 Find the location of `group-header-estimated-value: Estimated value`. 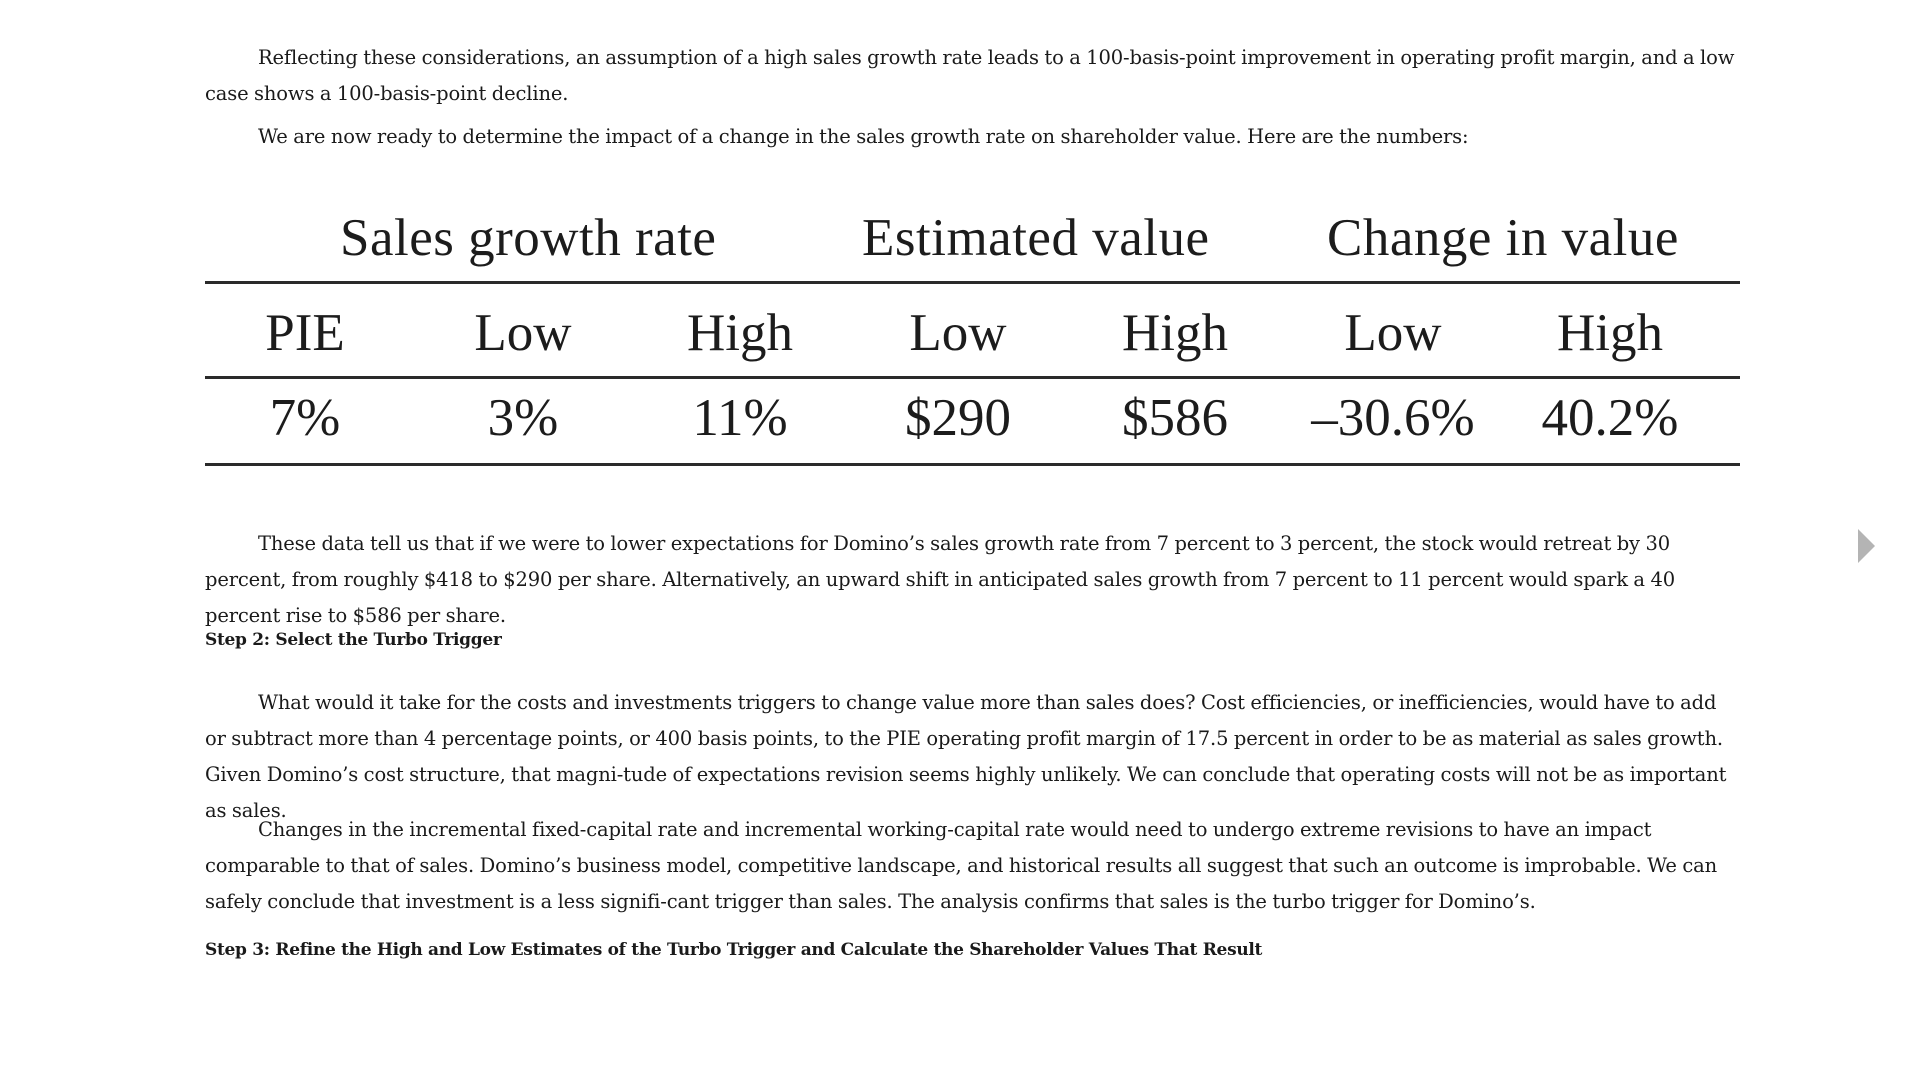

group-header-estimated-value: Estimated value is located at coordinates (1036, 238).